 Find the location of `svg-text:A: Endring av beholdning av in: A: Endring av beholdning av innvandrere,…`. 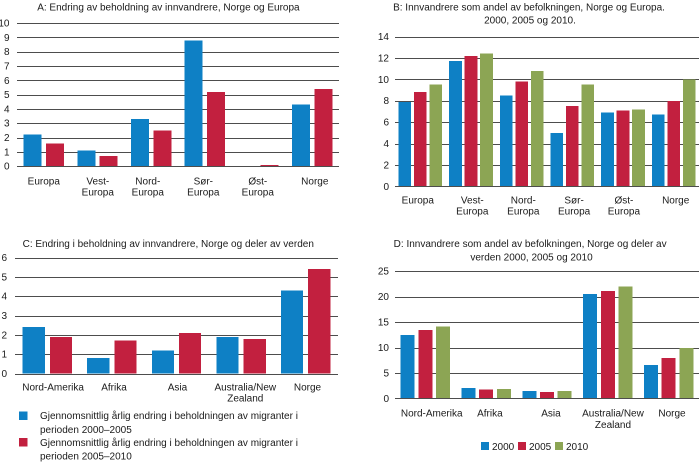

svg-text:A: Endring av beholdning av in: A: Endring av beholdning av innvandrere,… is located at coordinates (168, 8).